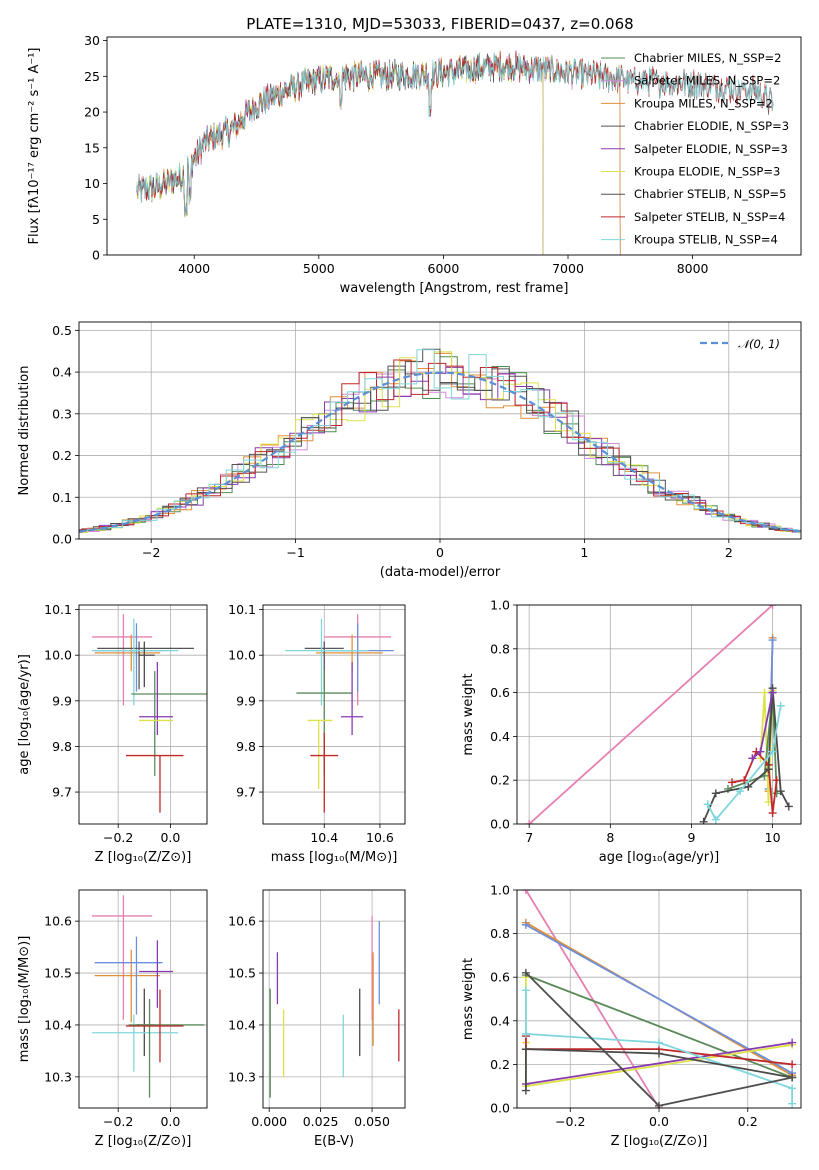  I want to click on legend-label: Salpeter STELIB, N_SSP=4, so click(709, 217).